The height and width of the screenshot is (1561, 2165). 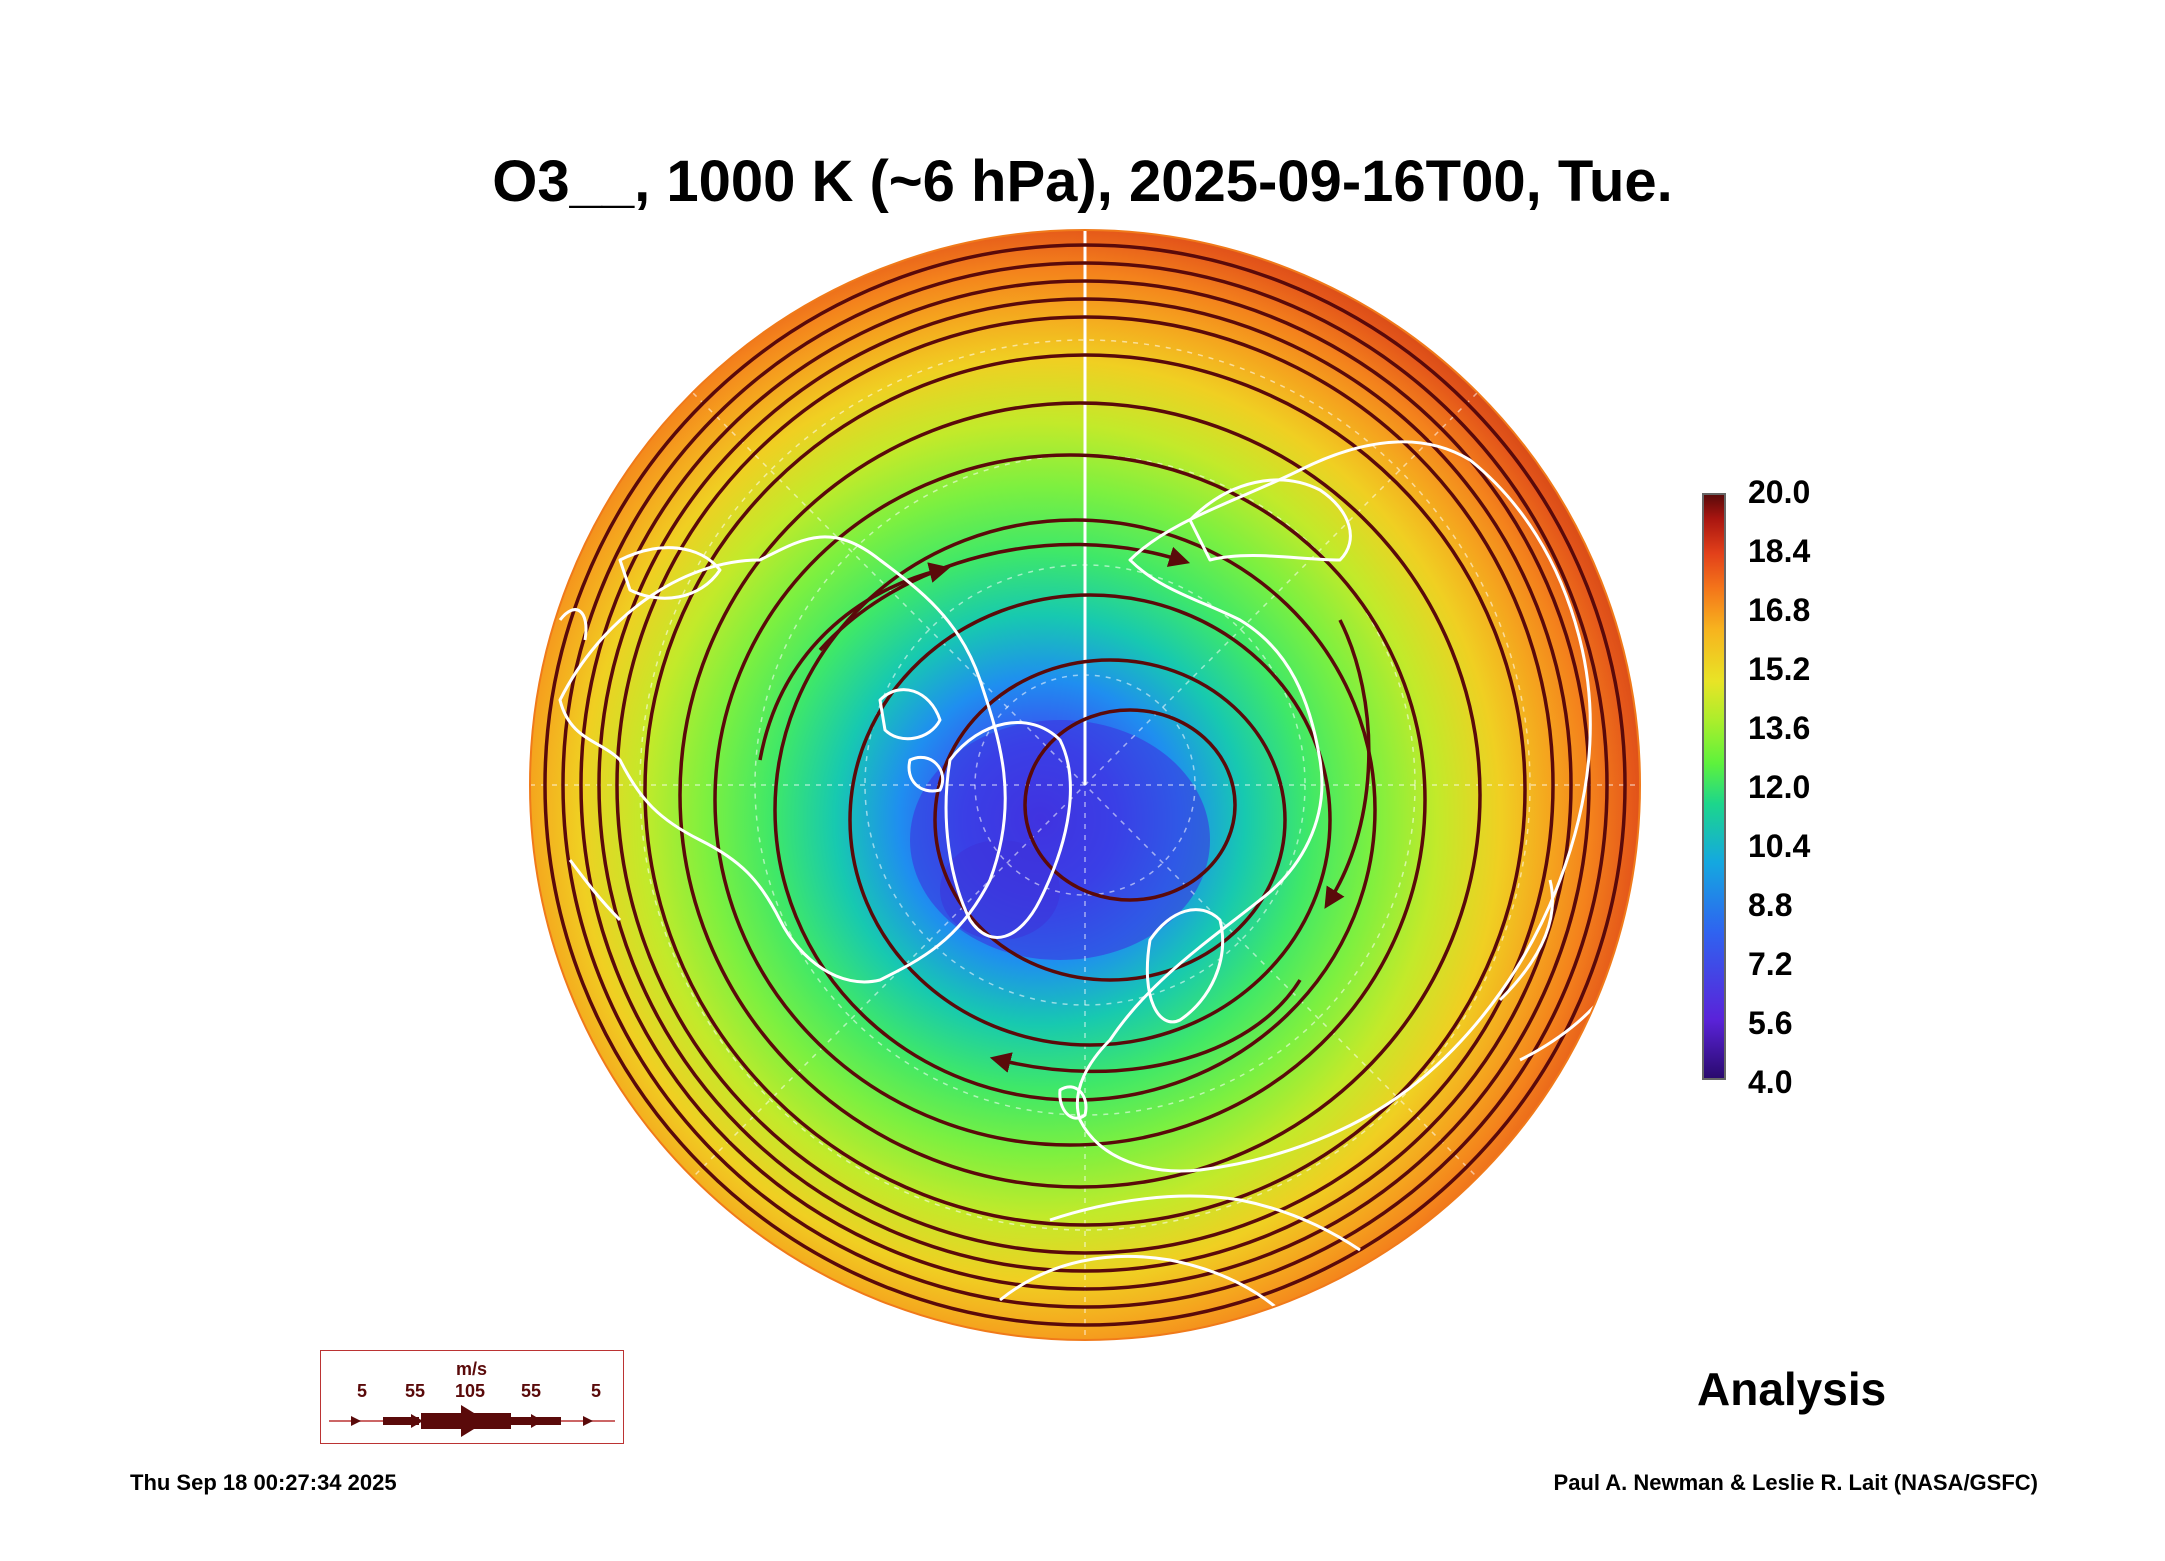 What do you see at coordinates (1770, 964) in the screenshot?
I see `colorbar-tick: 7.2` at bounding box center [1770, 964].